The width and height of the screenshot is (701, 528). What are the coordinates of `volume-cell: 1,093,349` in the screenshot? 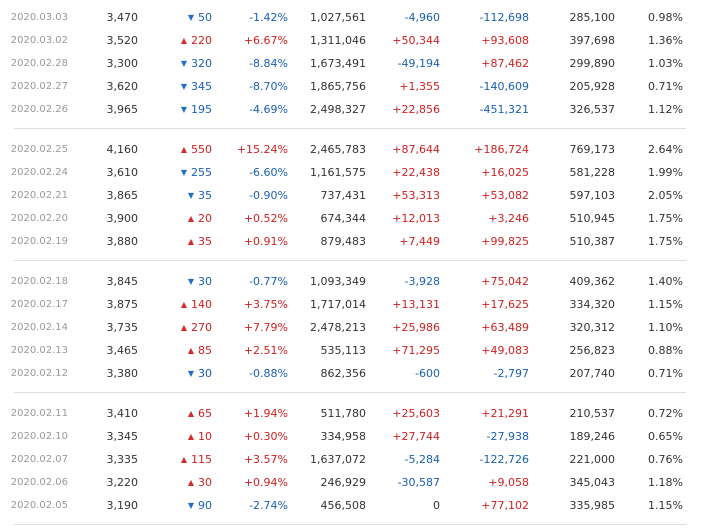 It's located at (338, 281).